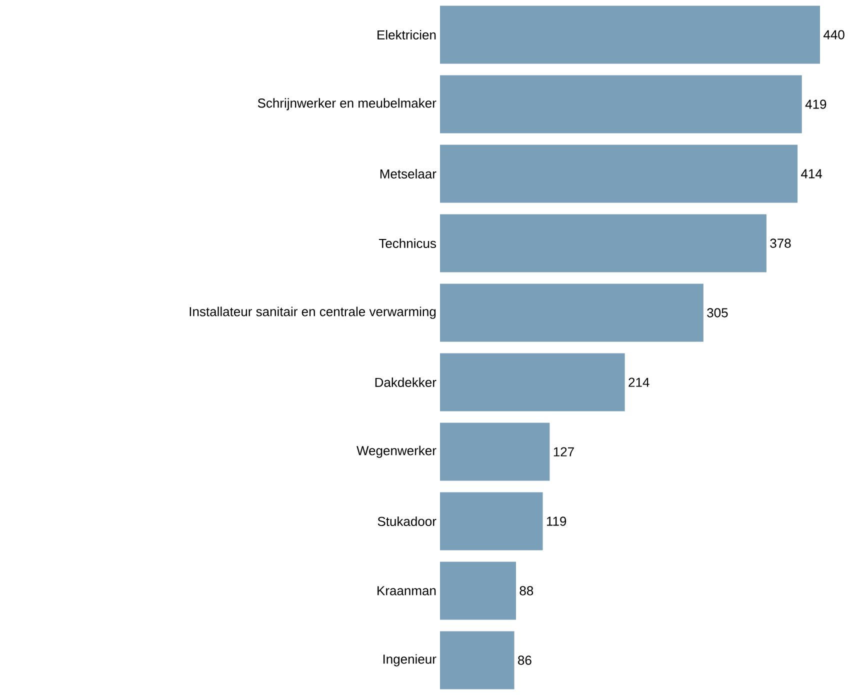  Describe the element at coordinates (407, 521) in the screenshot. I see `y-tick-label: Stukadoor` at that location.